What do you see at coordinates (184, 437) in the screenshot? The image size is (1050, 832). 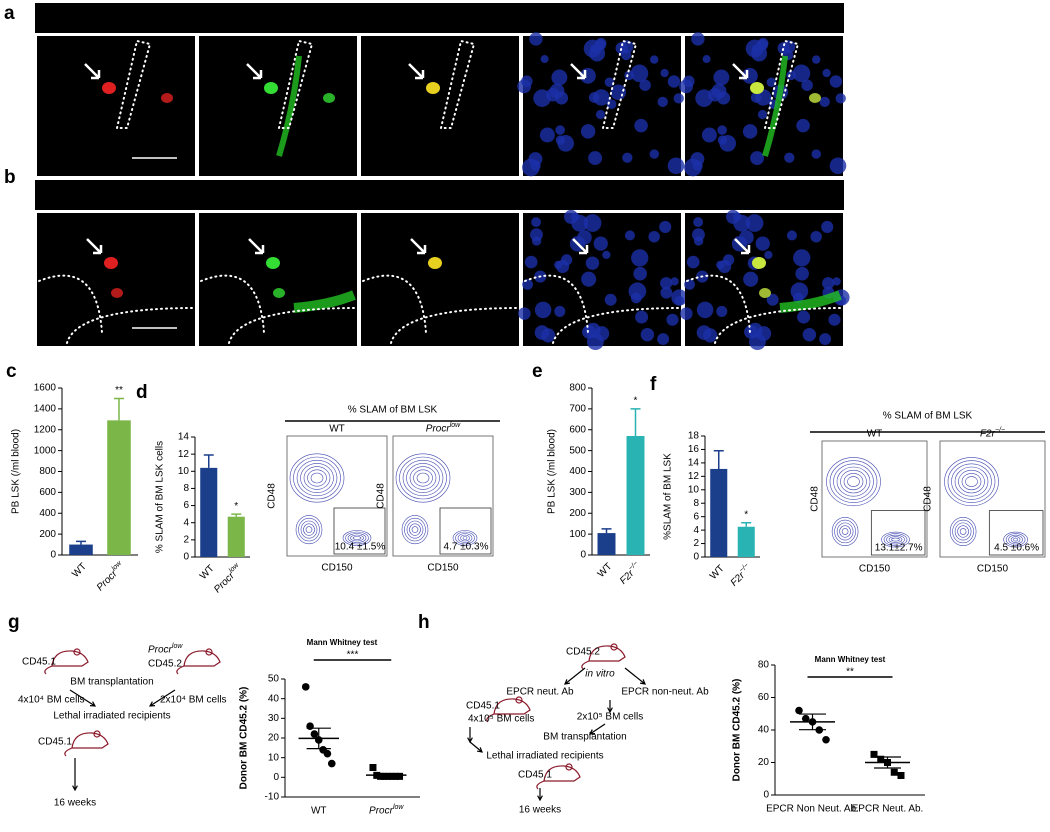 I see `y-tick-label: 14` at bounding box center [184, 437].